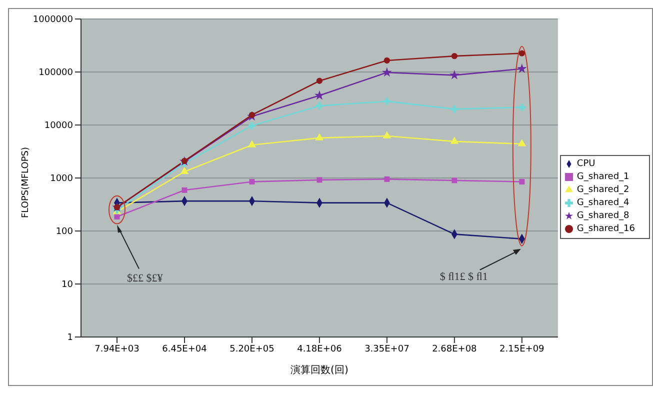  What do you see at coordinates (603, 203) in the screenshot?
I see `legend-label: G_shared_4` at bounding box center [603, 203].